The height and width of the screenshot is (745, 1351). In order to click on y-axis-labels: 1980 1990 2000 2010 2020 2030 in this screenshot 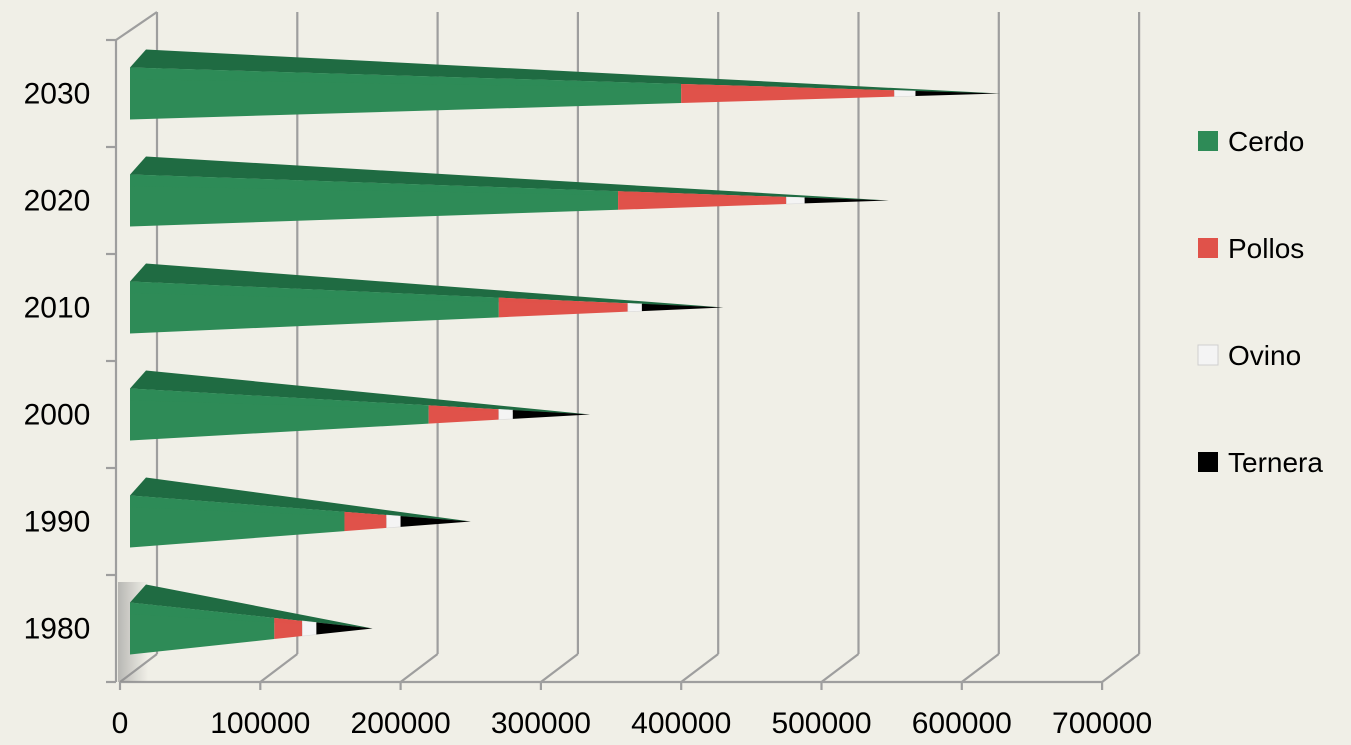, I will do `click(57, 362)`.